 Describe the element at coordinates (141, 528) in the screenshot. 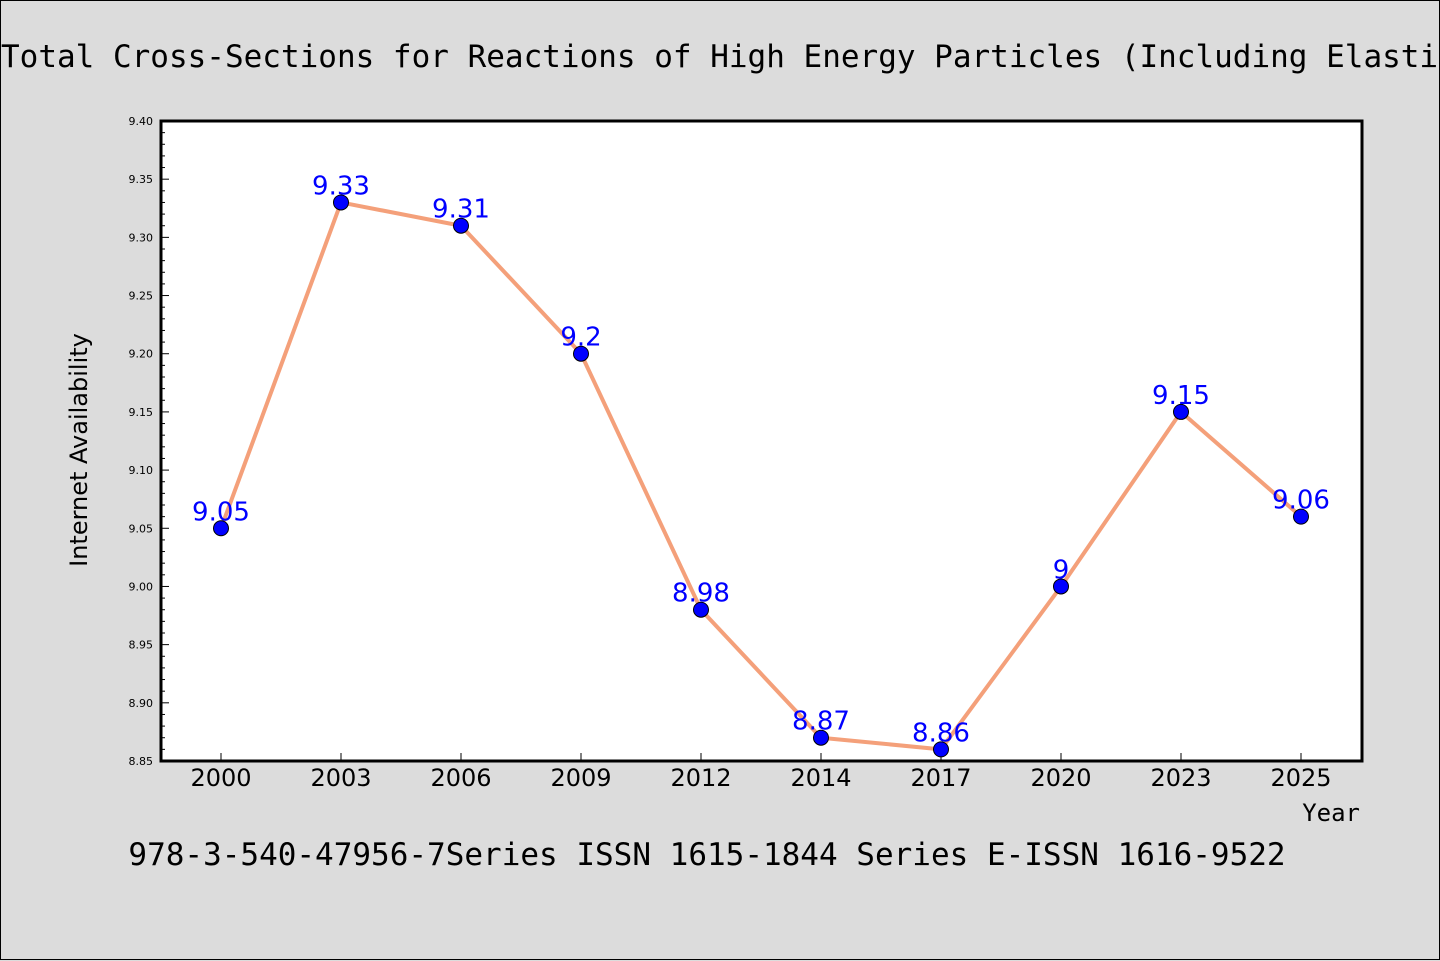

I see `y-tick-label: 9.05` at that location.